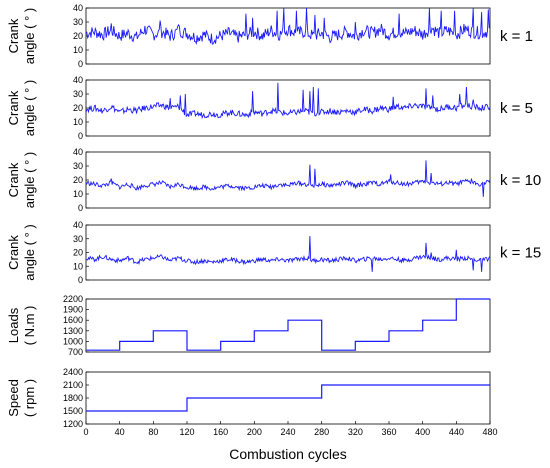  I want to click on y-tick-label: 2400, so click(73, 372).